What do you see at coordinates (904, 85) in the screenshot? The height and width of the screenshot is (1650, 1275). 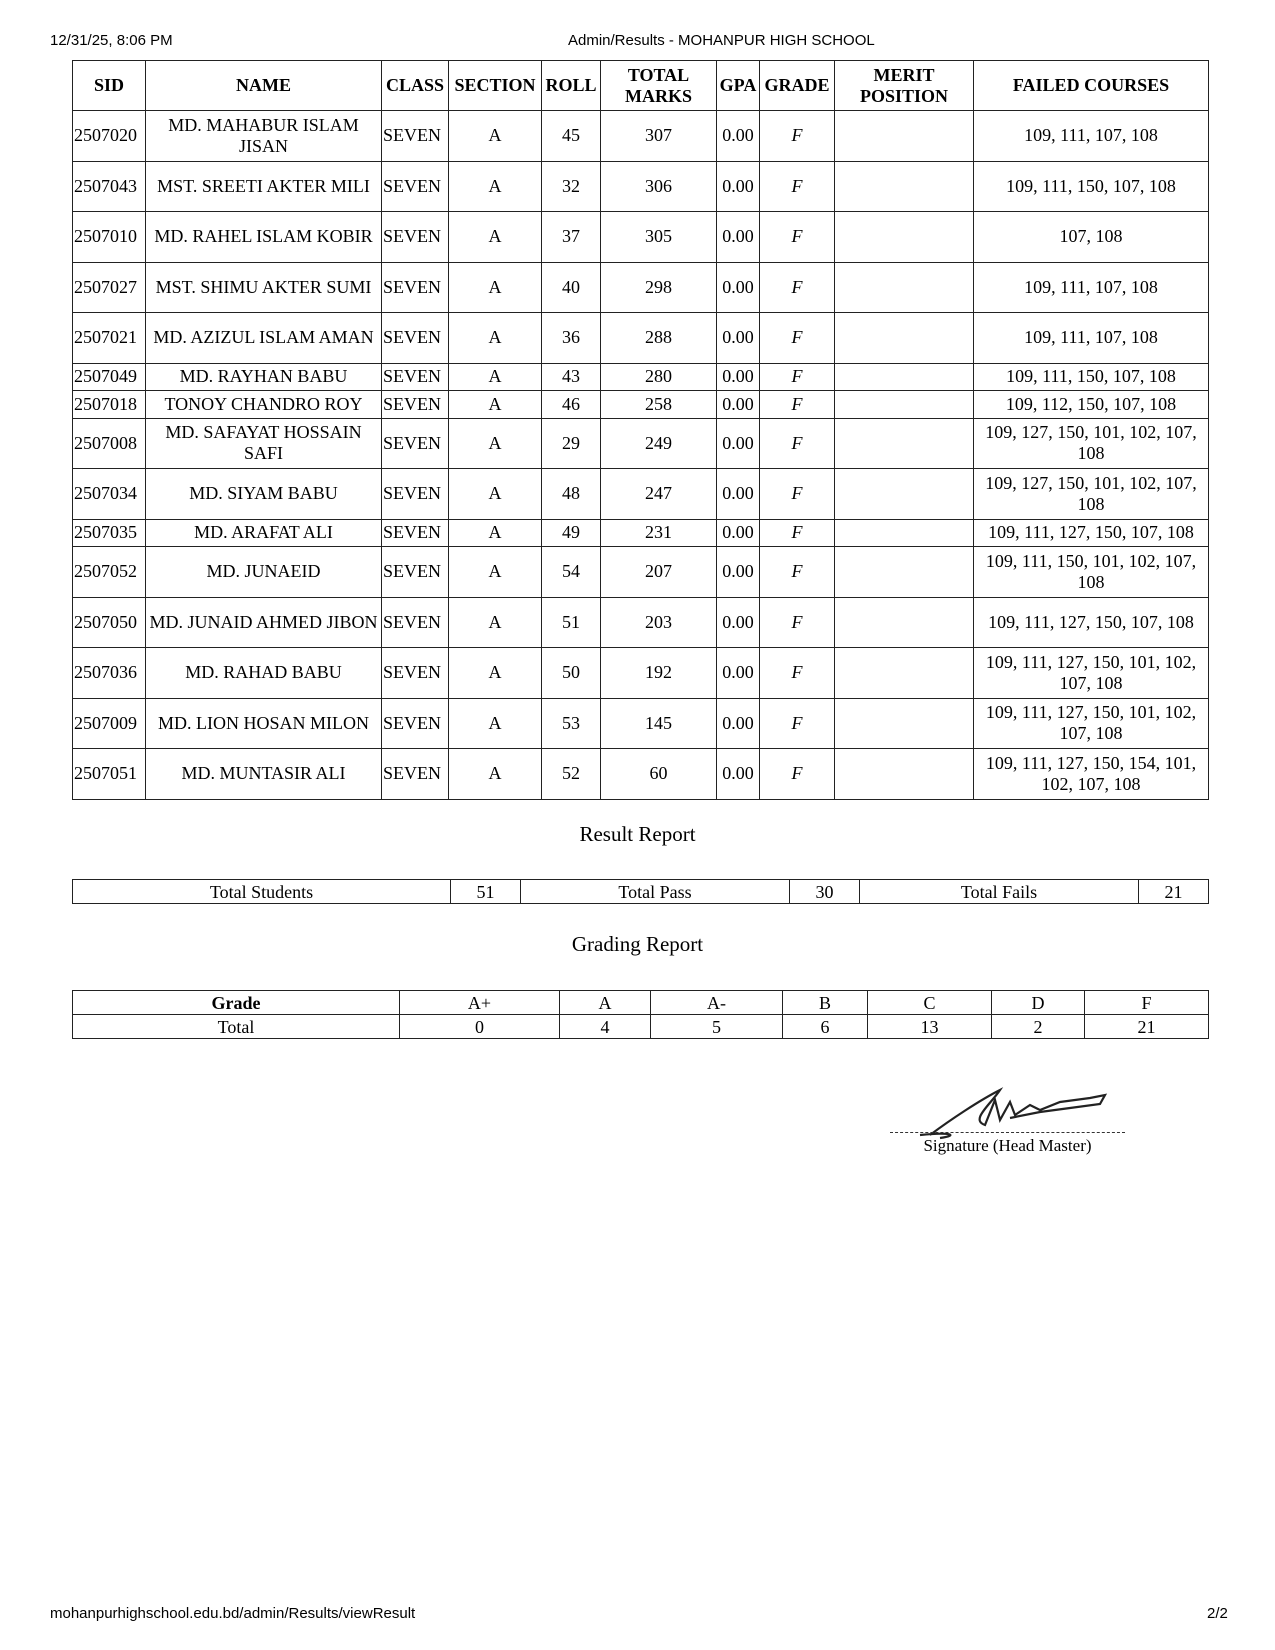 I see `column-header-merit-position: MERIT POSITION` at bounding box center [904, 85].